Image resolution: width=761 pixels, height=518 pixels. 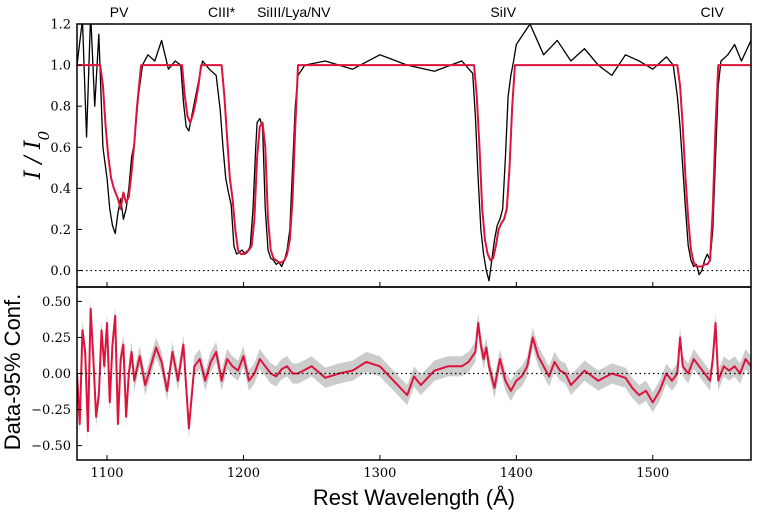 What do you see at coordinates (12, 372) in the screenshot?
I see `bottom-y-axis-label: Data-95% Conf.` at bounding box center [12, 372].